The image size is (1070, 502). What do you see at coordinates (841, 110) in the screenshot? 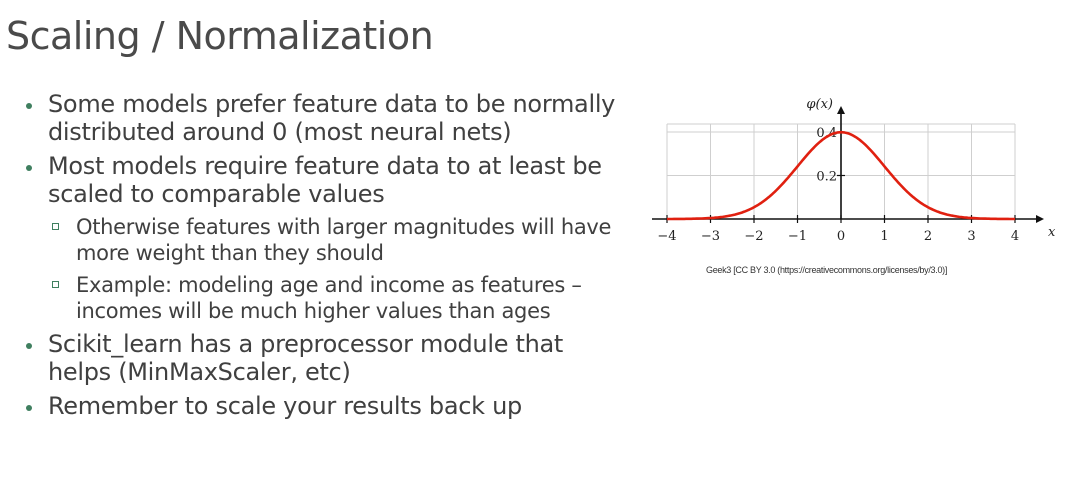
I see `y-axis-arrow-icon` at bounding box center [841, 110].